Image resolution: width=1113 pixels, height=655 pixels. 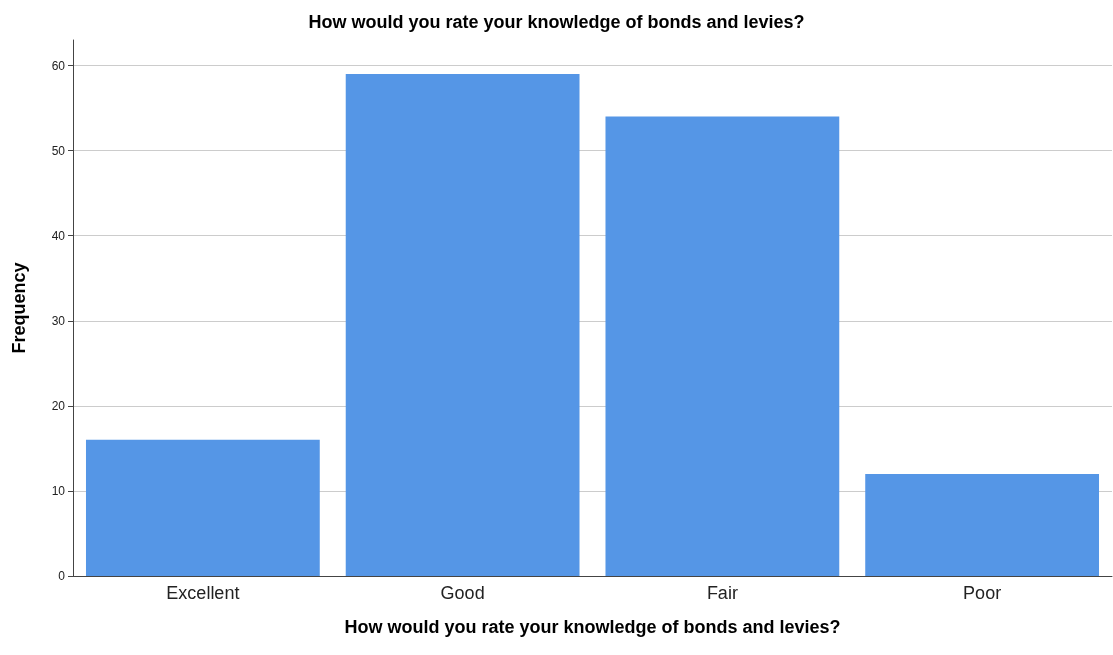 I want to click on y-tick-label: 0, so click(x=62, y=576).